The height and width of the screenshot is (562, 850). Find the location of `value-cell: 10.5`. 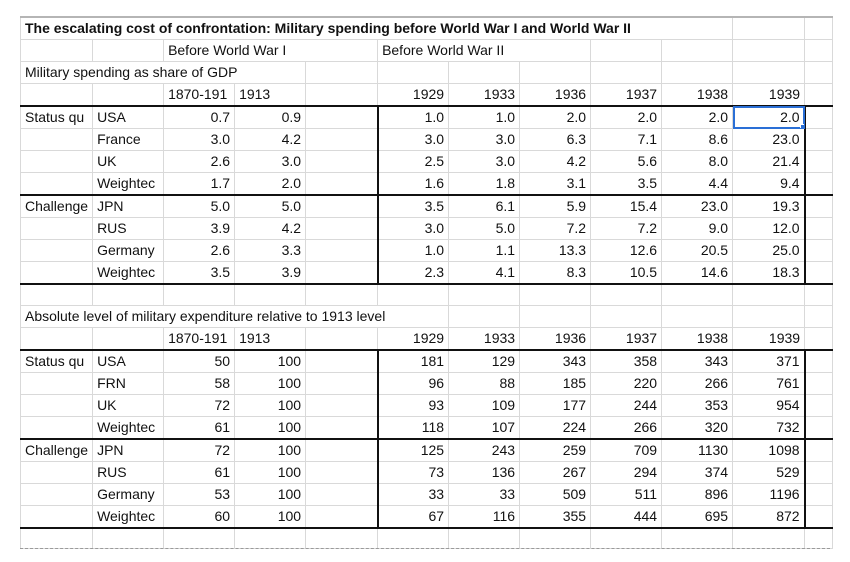

value-cell: 10.5 is located at coordinates (626, 273).